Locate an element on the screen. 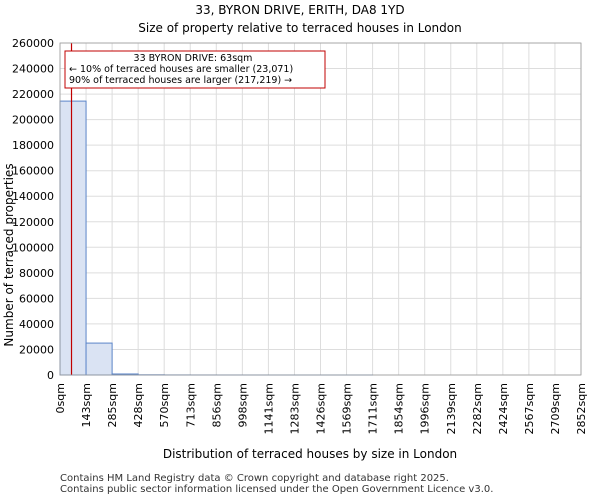  x-tick-label: 1569sqm is located at coordinates (347, 408).